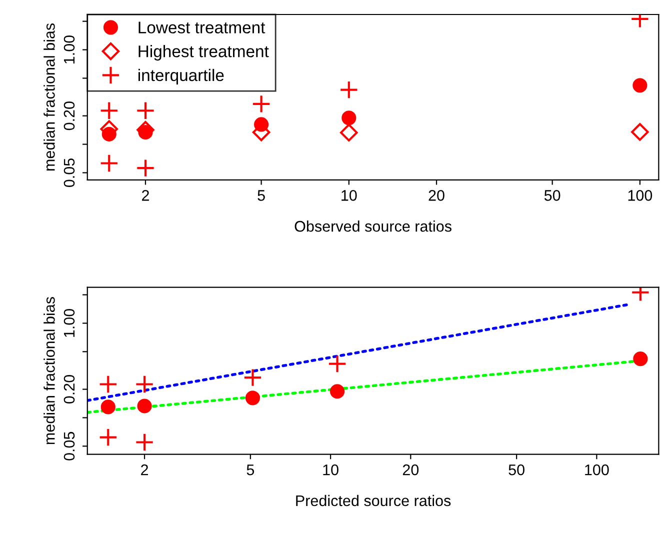  What do you see at coordinates (181, 76) in the screenshot?
I see `legend-label: interquartile` at bounding box center [181, 76].